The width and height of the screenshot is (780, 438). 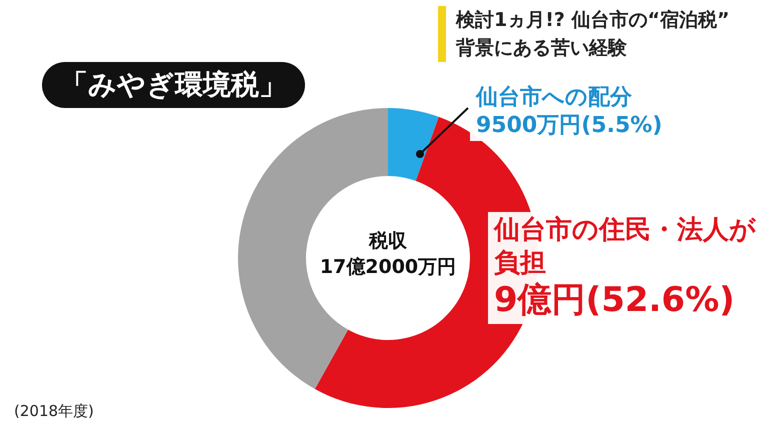 I want to click on slice-label: 仙台市の住民・法人が負担, so click(x=625, y=246).